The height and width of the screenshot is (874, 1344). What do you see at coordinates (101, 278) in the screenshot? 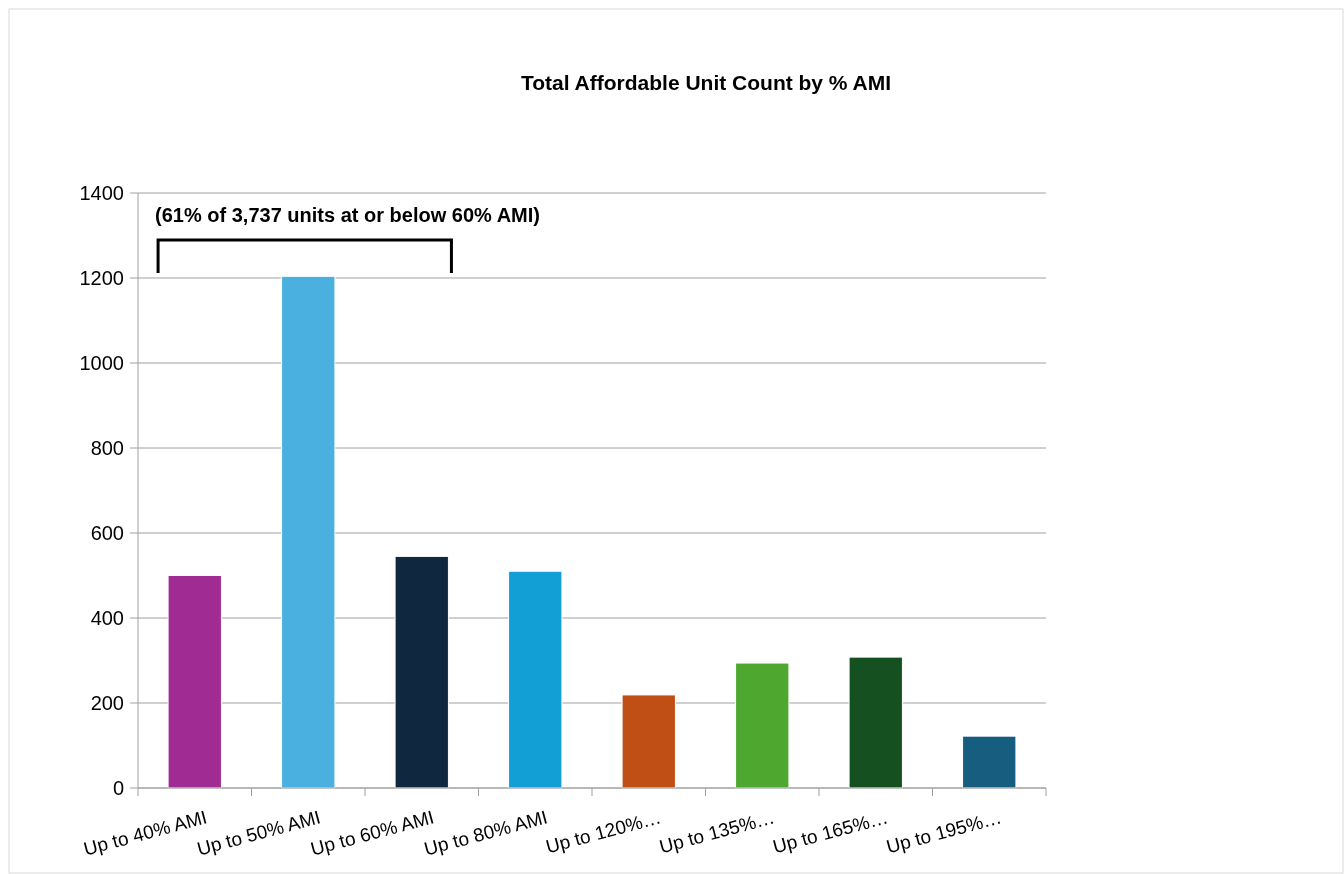
I see `y-tick-label: 1200` at bounding box center [101, 278].